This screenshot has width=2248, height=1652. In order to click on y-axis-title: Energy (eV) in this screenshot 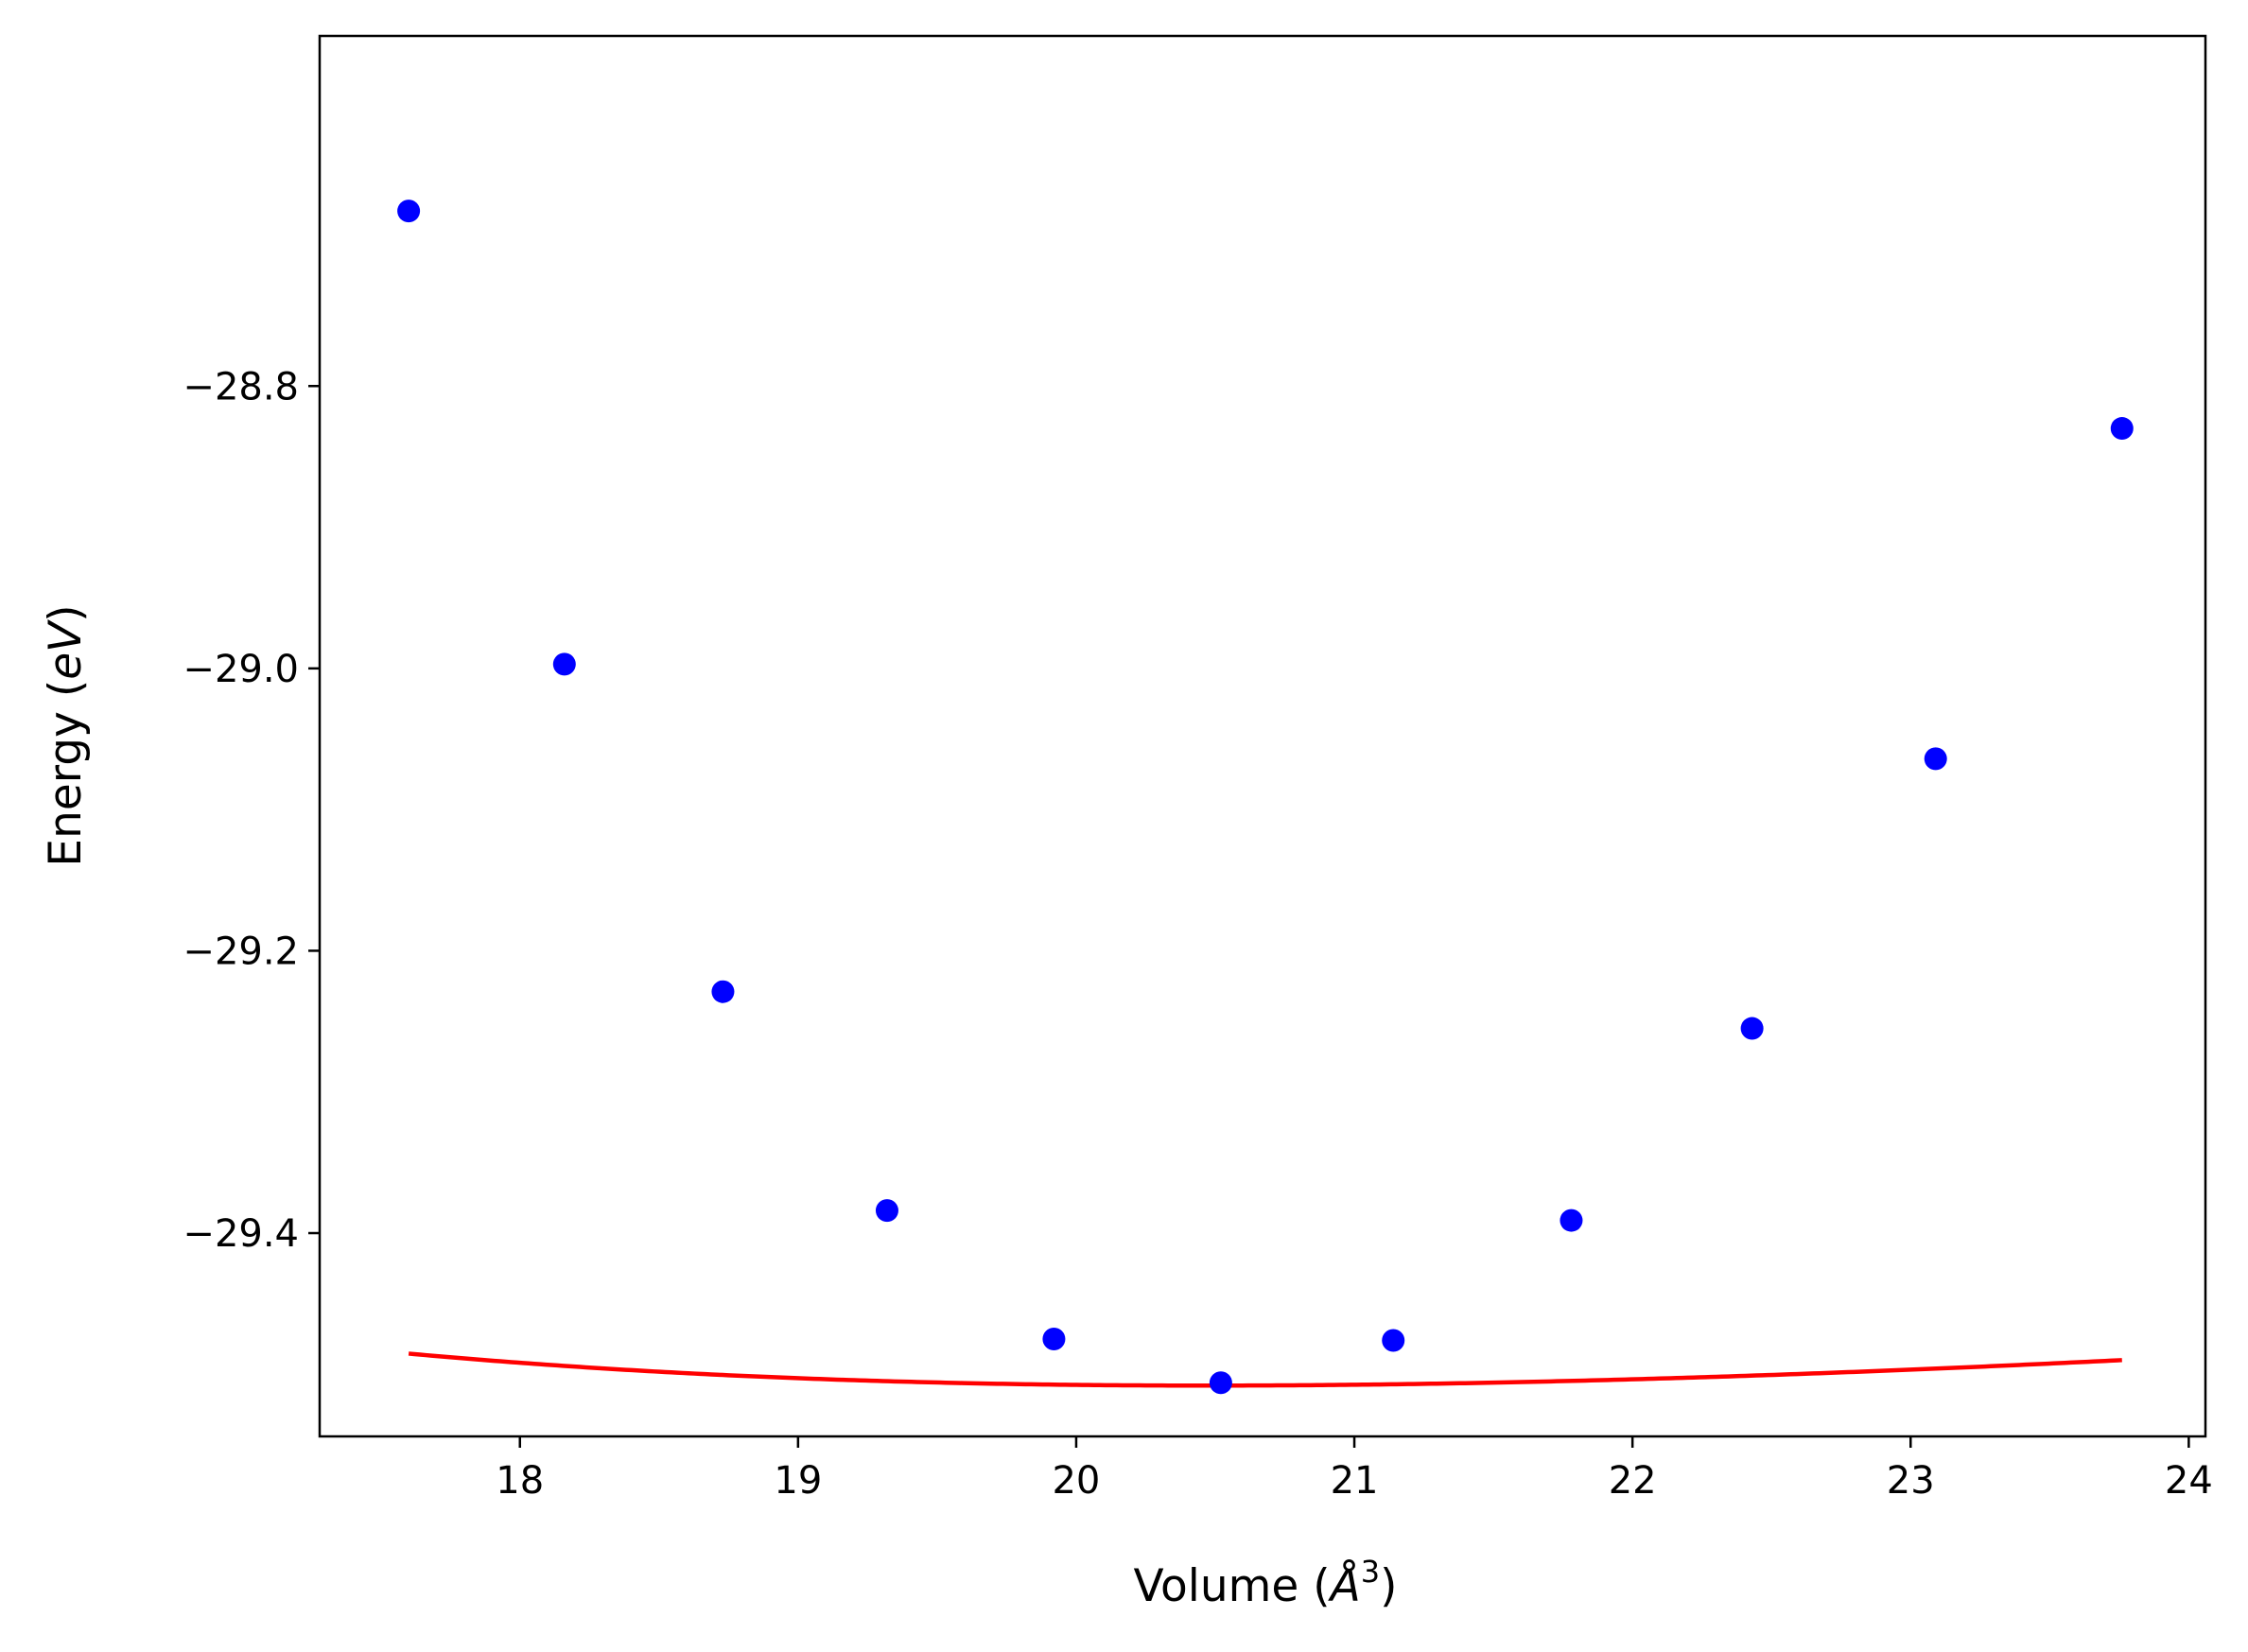, I will do `click(66, 735)`.